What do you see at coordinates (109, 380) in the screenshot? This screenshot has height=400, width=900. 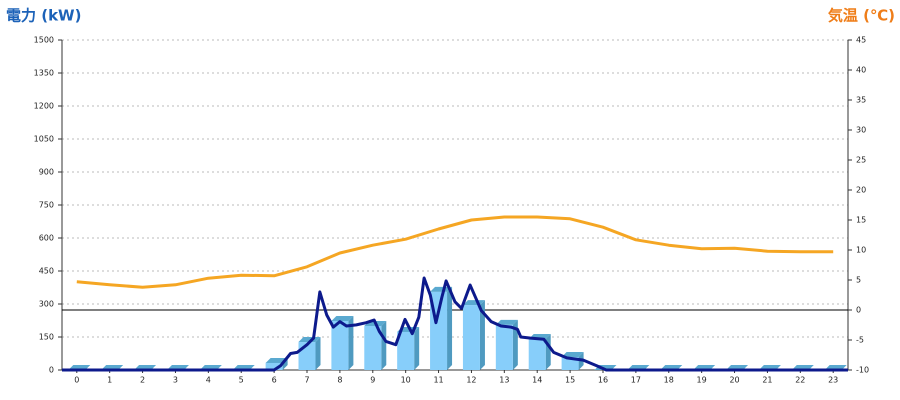 I see `x-tick-label: 1` at bounding box center [109, 380].